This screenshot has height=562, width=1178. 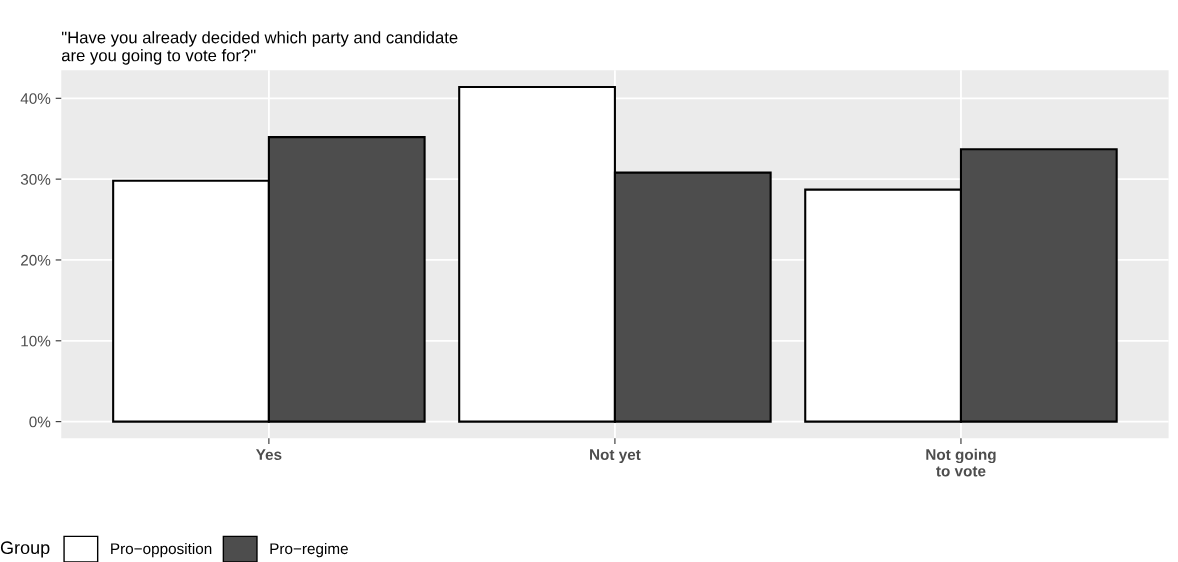 What do you see at coordinates (161, 550) in the screenshot?
I see `legend-label: Pro−opposition` at bounding box center [161, 550].